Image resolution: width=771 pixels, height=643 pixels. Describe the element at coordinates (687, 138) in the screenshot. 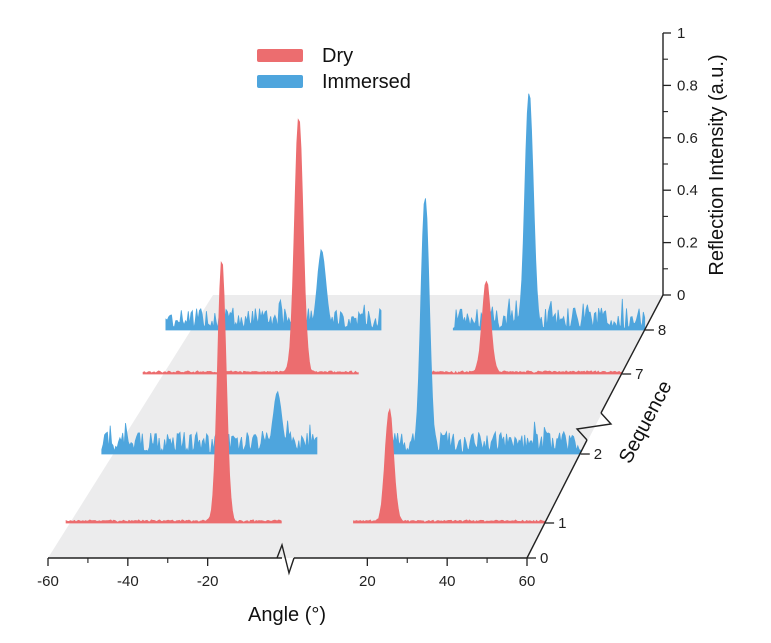

I see `y-tick-label: 0.6` at that location.